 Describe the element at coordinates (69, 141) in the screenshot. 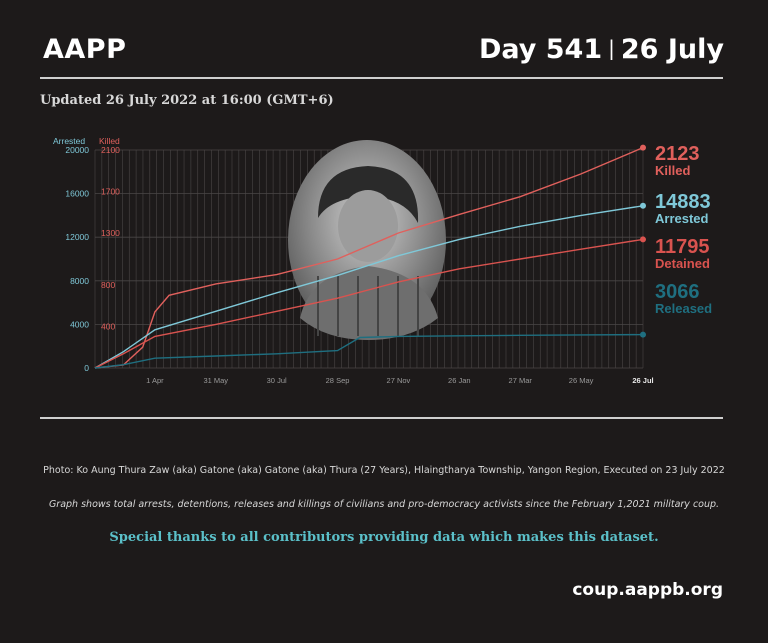

I see `left-axis-title: Arrested` at that location.